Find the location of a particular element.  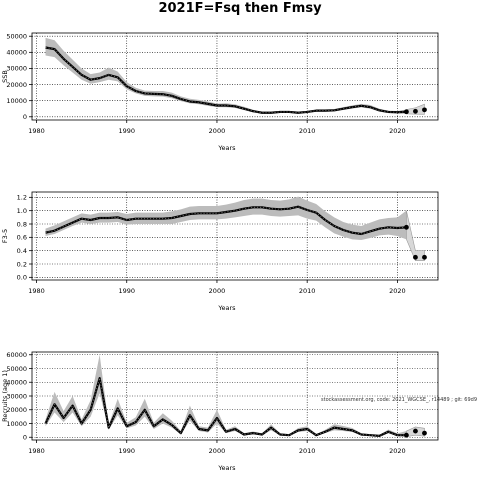

ssb-confidence-band is located at coordinates (226, 75).